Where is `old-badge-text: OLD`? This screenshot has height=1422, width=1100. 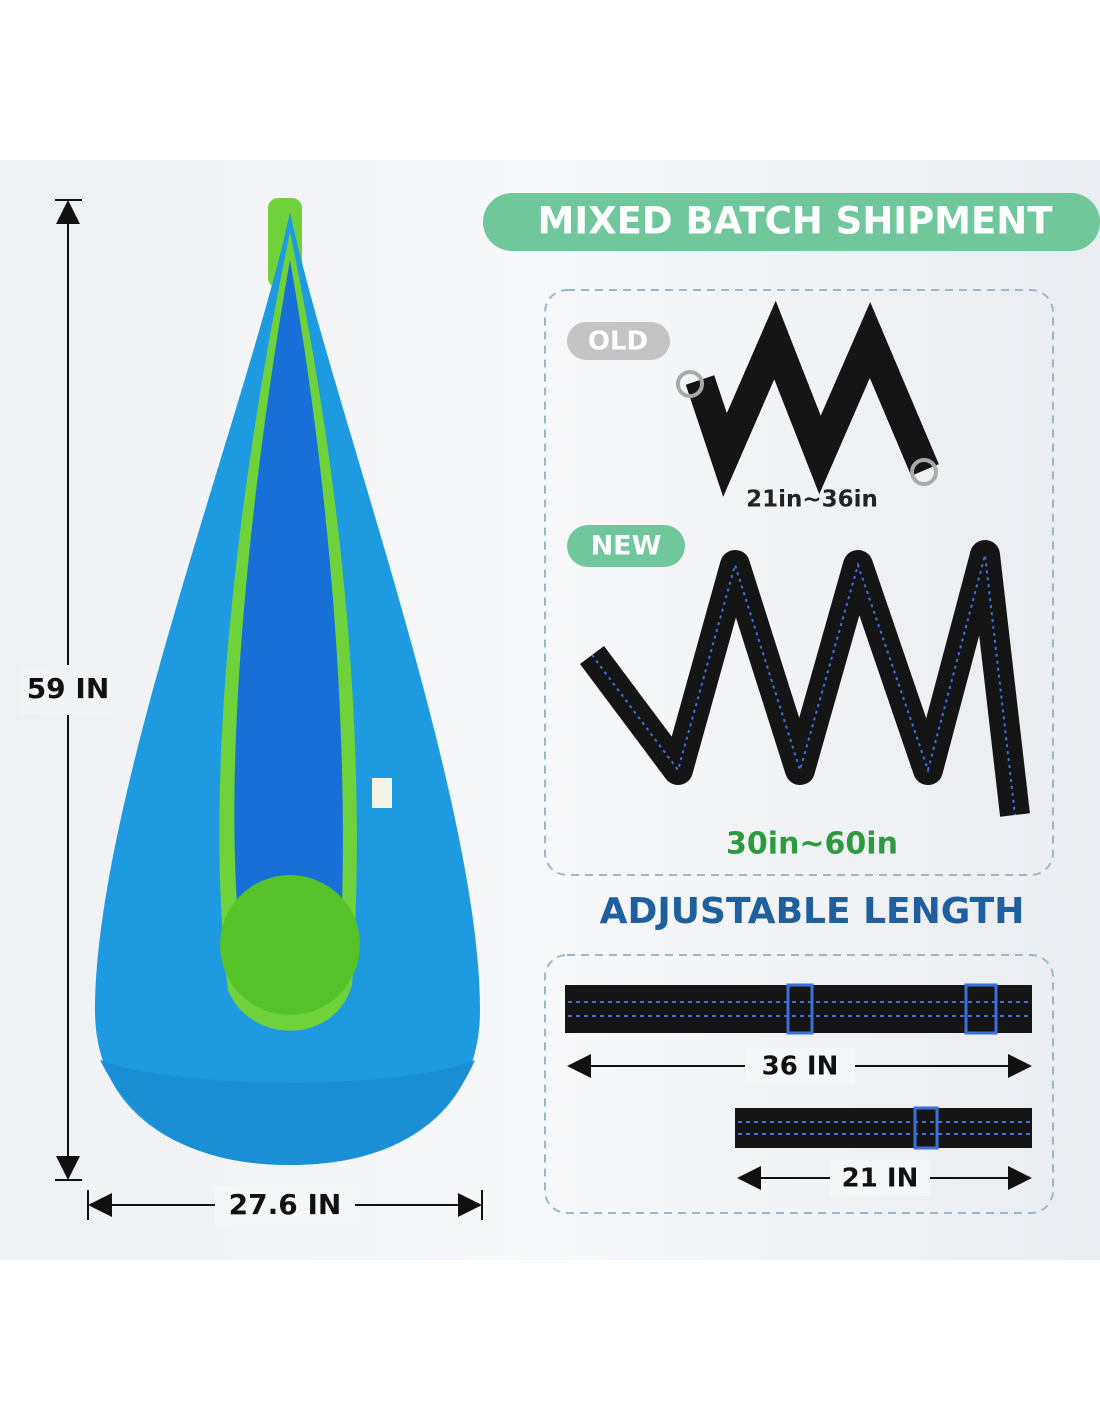 old-badge-text: OLD is located at coordinates (618, 342).